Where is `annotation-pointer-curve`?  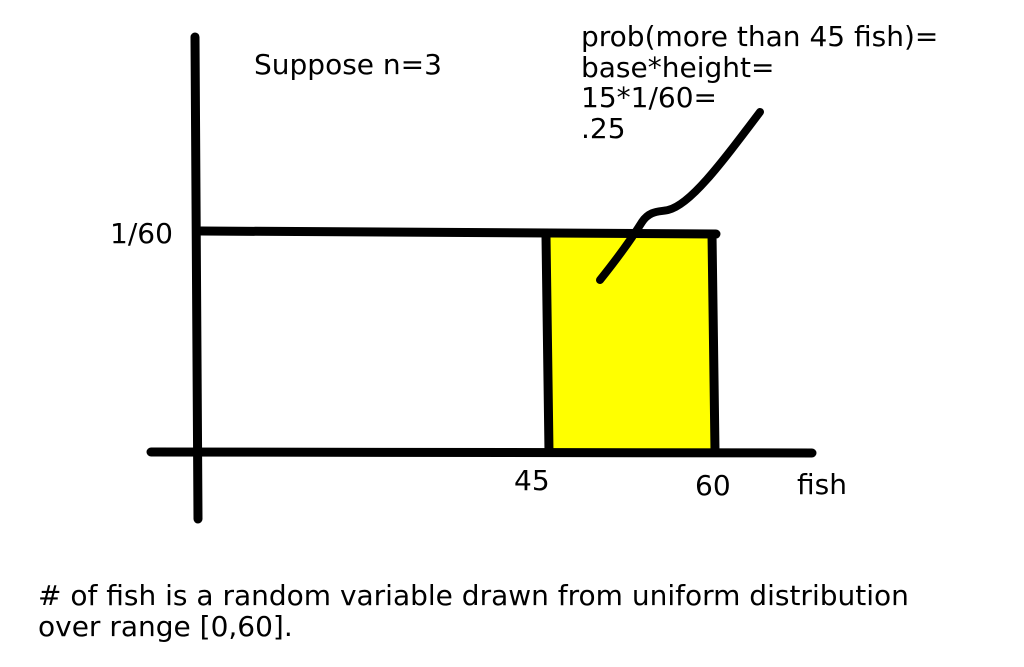 annotation-pointer-curve is located at coordinates (680, 196).